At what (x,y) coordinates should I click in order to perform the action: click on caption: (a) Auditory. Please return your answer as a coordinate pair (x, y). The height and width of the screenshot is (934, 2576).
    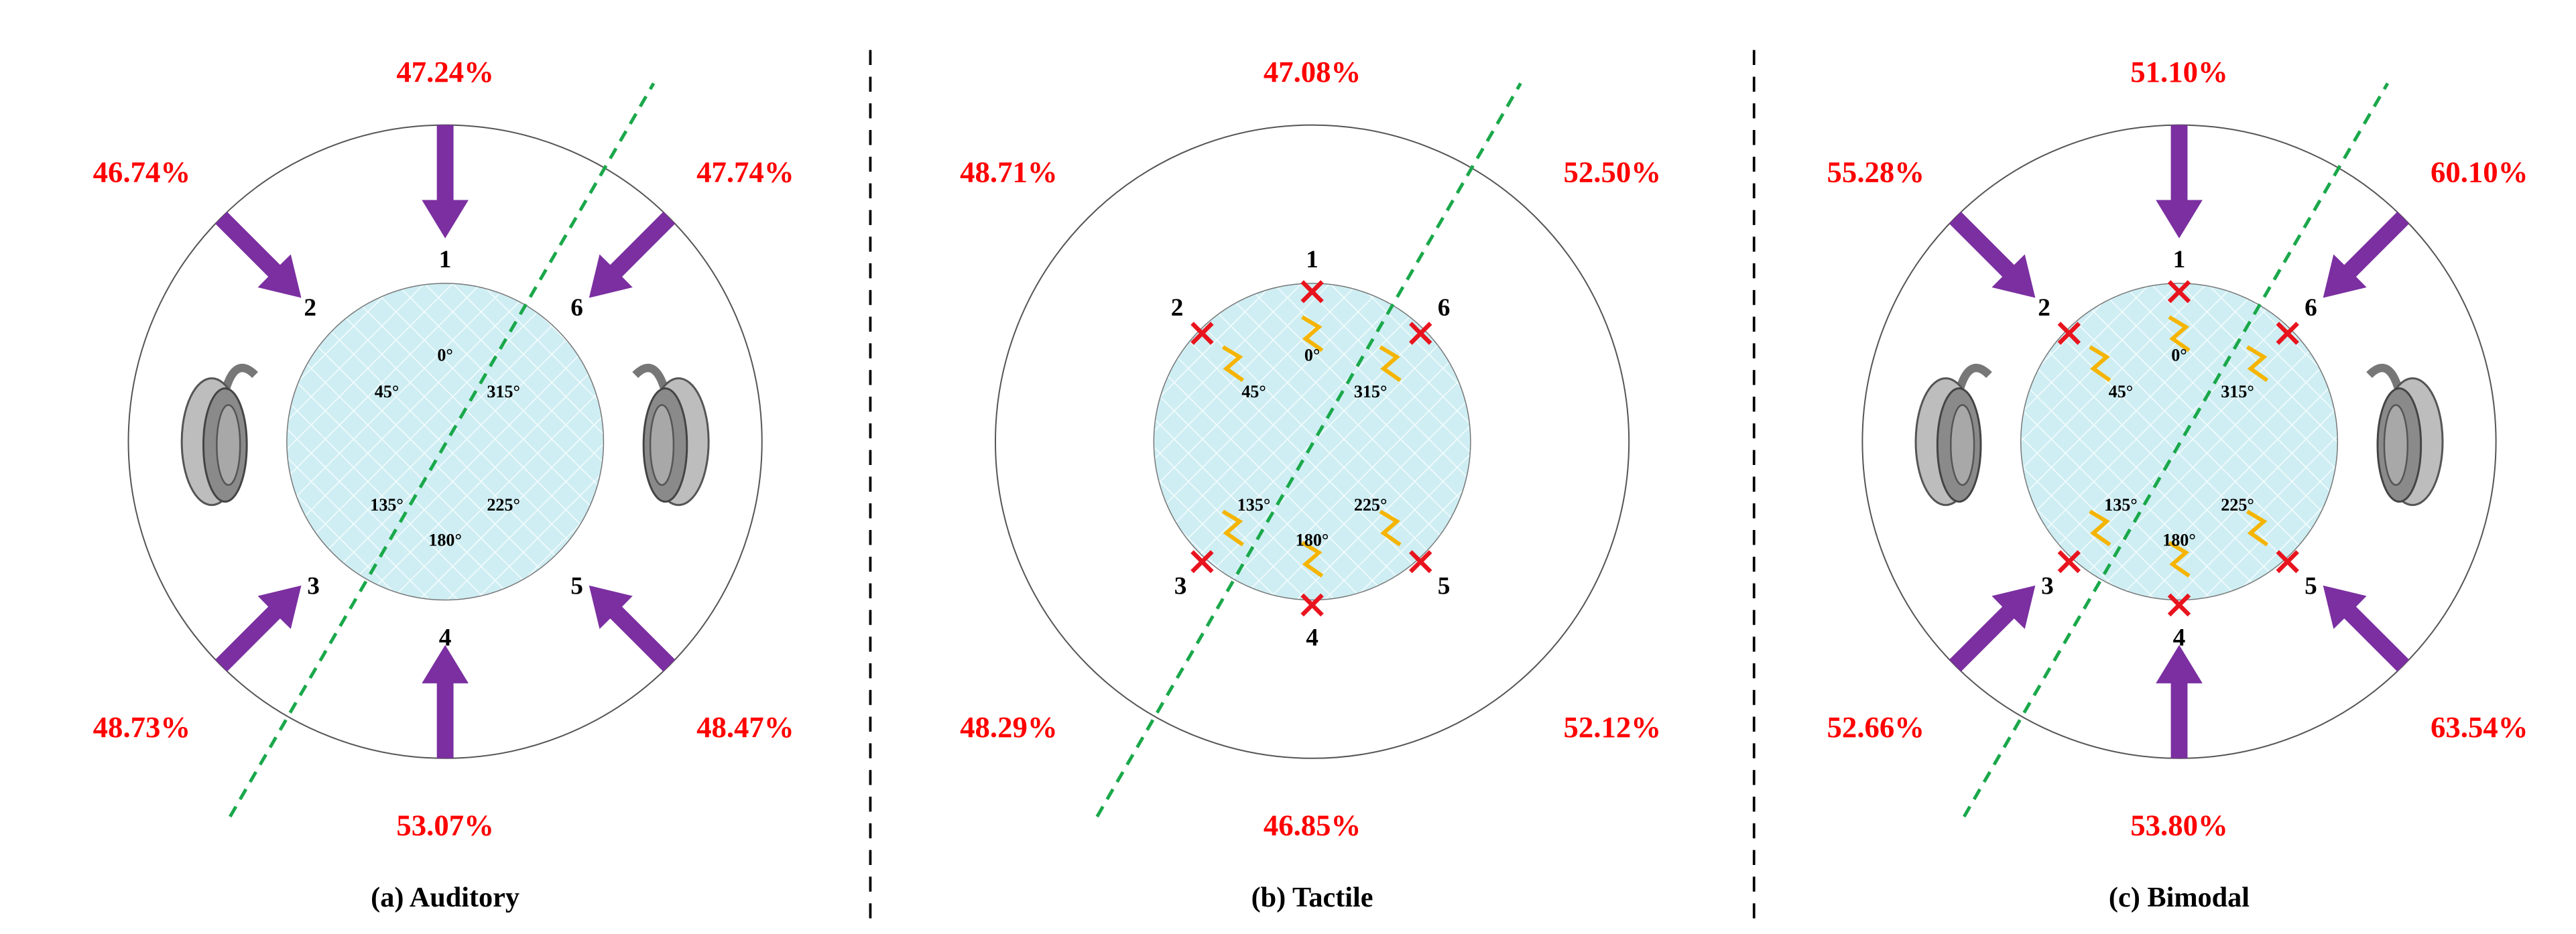
    Looking at the image, I should click on (445, 897).